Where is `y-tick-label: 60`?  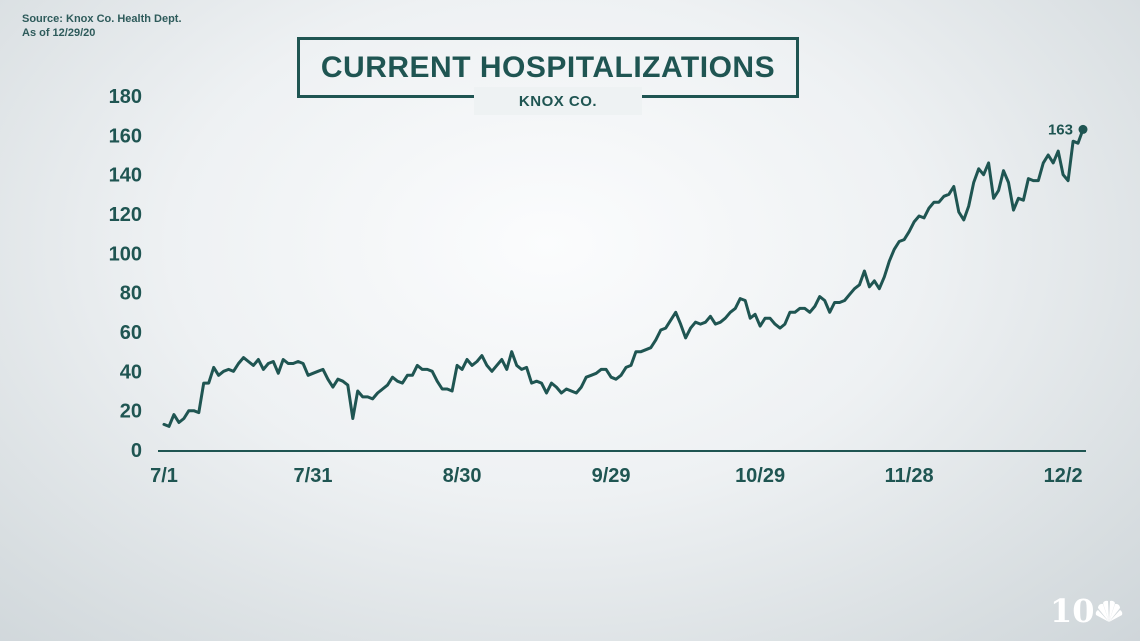
y-tick-label: 60 is located at coordinates (131, 333).